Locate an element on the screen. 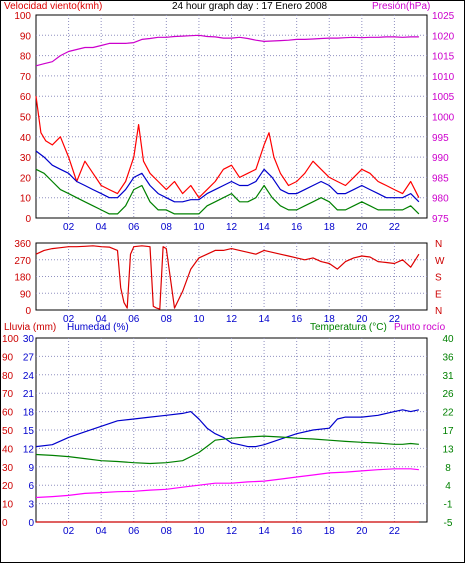  rain-y-tick-label: 0 is located at coordinates (5, 523).